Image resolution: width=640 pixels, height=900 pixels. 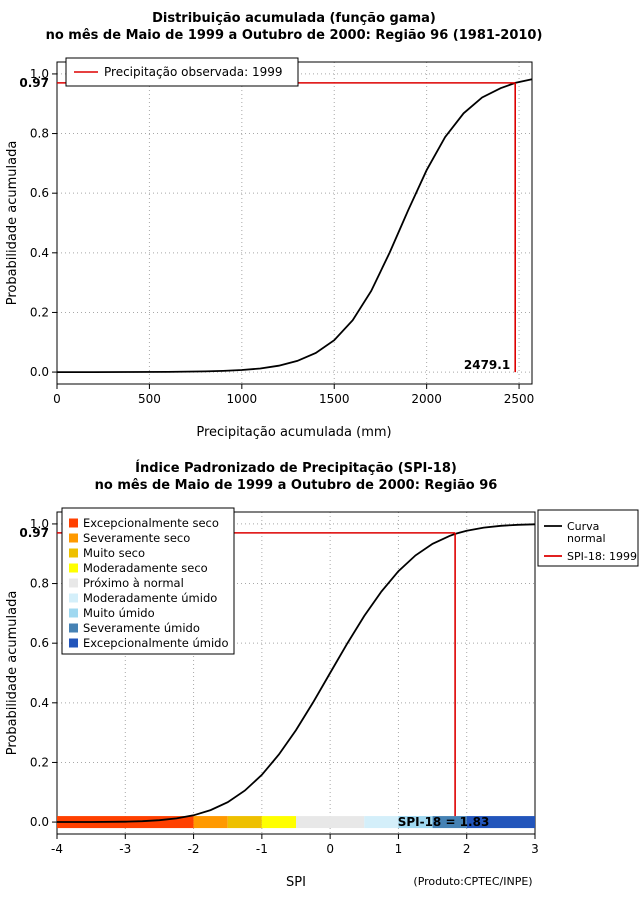 What do you see at coordinates (242, 399) in the screenshot?
I see `x-tick-label: 1000` at bounding box center [242, 399].